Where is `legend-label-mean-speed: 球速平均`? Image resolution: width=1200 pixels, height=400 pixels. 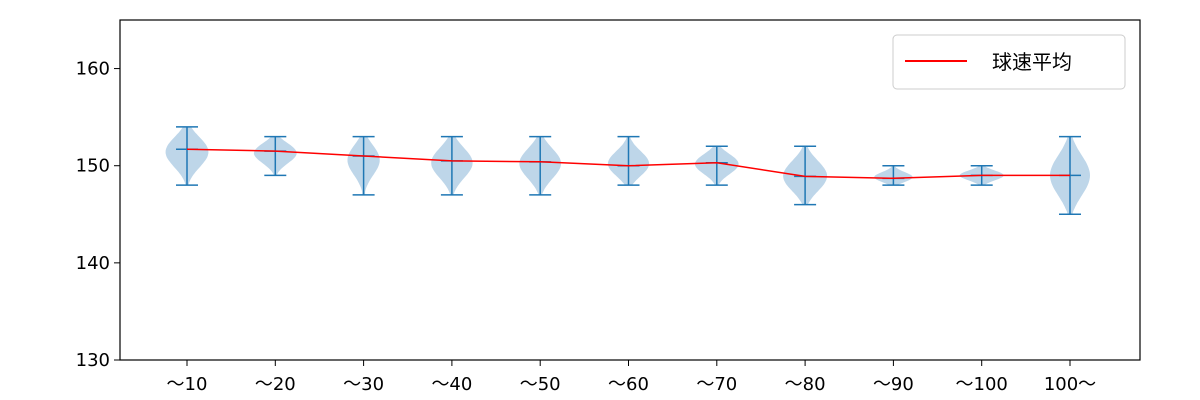 legend-label-mean-speed: 球速平均 is located at coordinates (1032, 62).